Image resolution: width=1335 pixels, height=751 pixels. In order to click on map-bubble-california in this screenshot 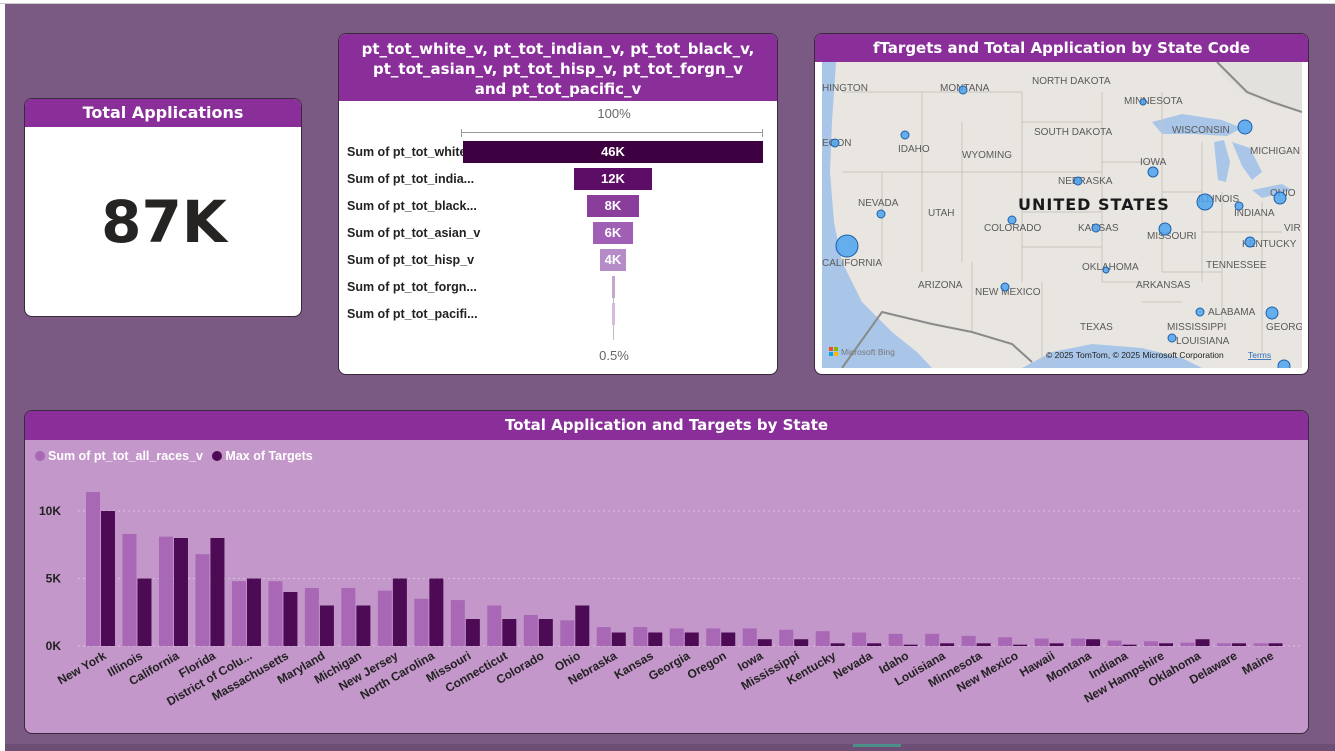, I will do `click(847, 246)`.